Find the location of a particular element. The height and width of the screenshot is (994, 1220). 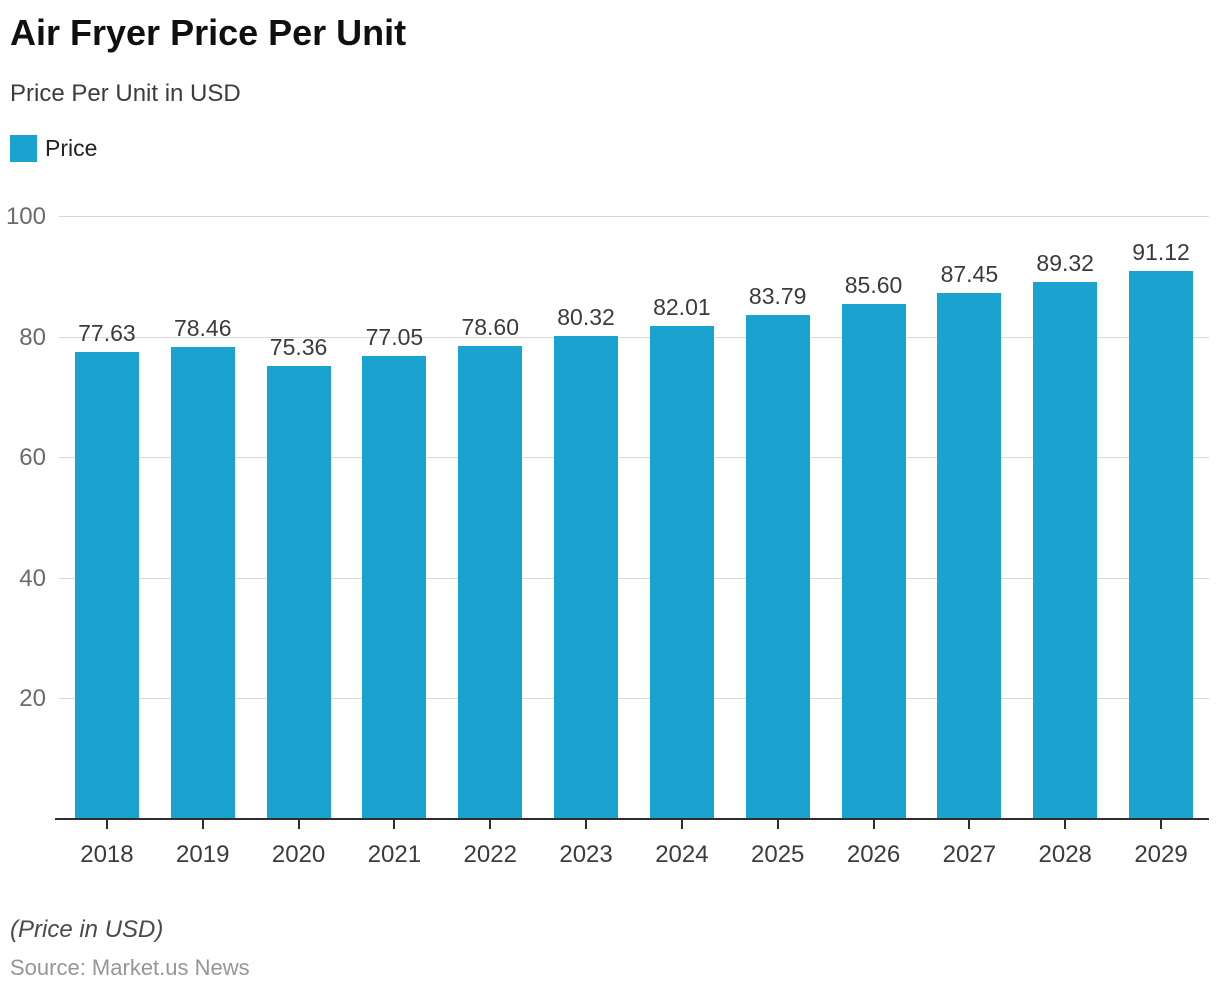

x-tick-cell-2021 is located at coordinates (394, 824).